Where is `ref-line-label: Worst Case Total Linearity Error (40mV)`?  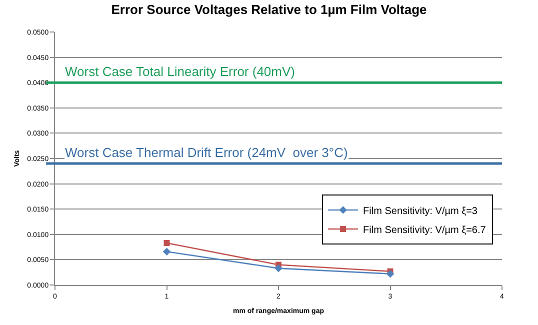 ref-line-label: Worst Case Total Linearity Error (40mV) is located at coordinates (180, 71).